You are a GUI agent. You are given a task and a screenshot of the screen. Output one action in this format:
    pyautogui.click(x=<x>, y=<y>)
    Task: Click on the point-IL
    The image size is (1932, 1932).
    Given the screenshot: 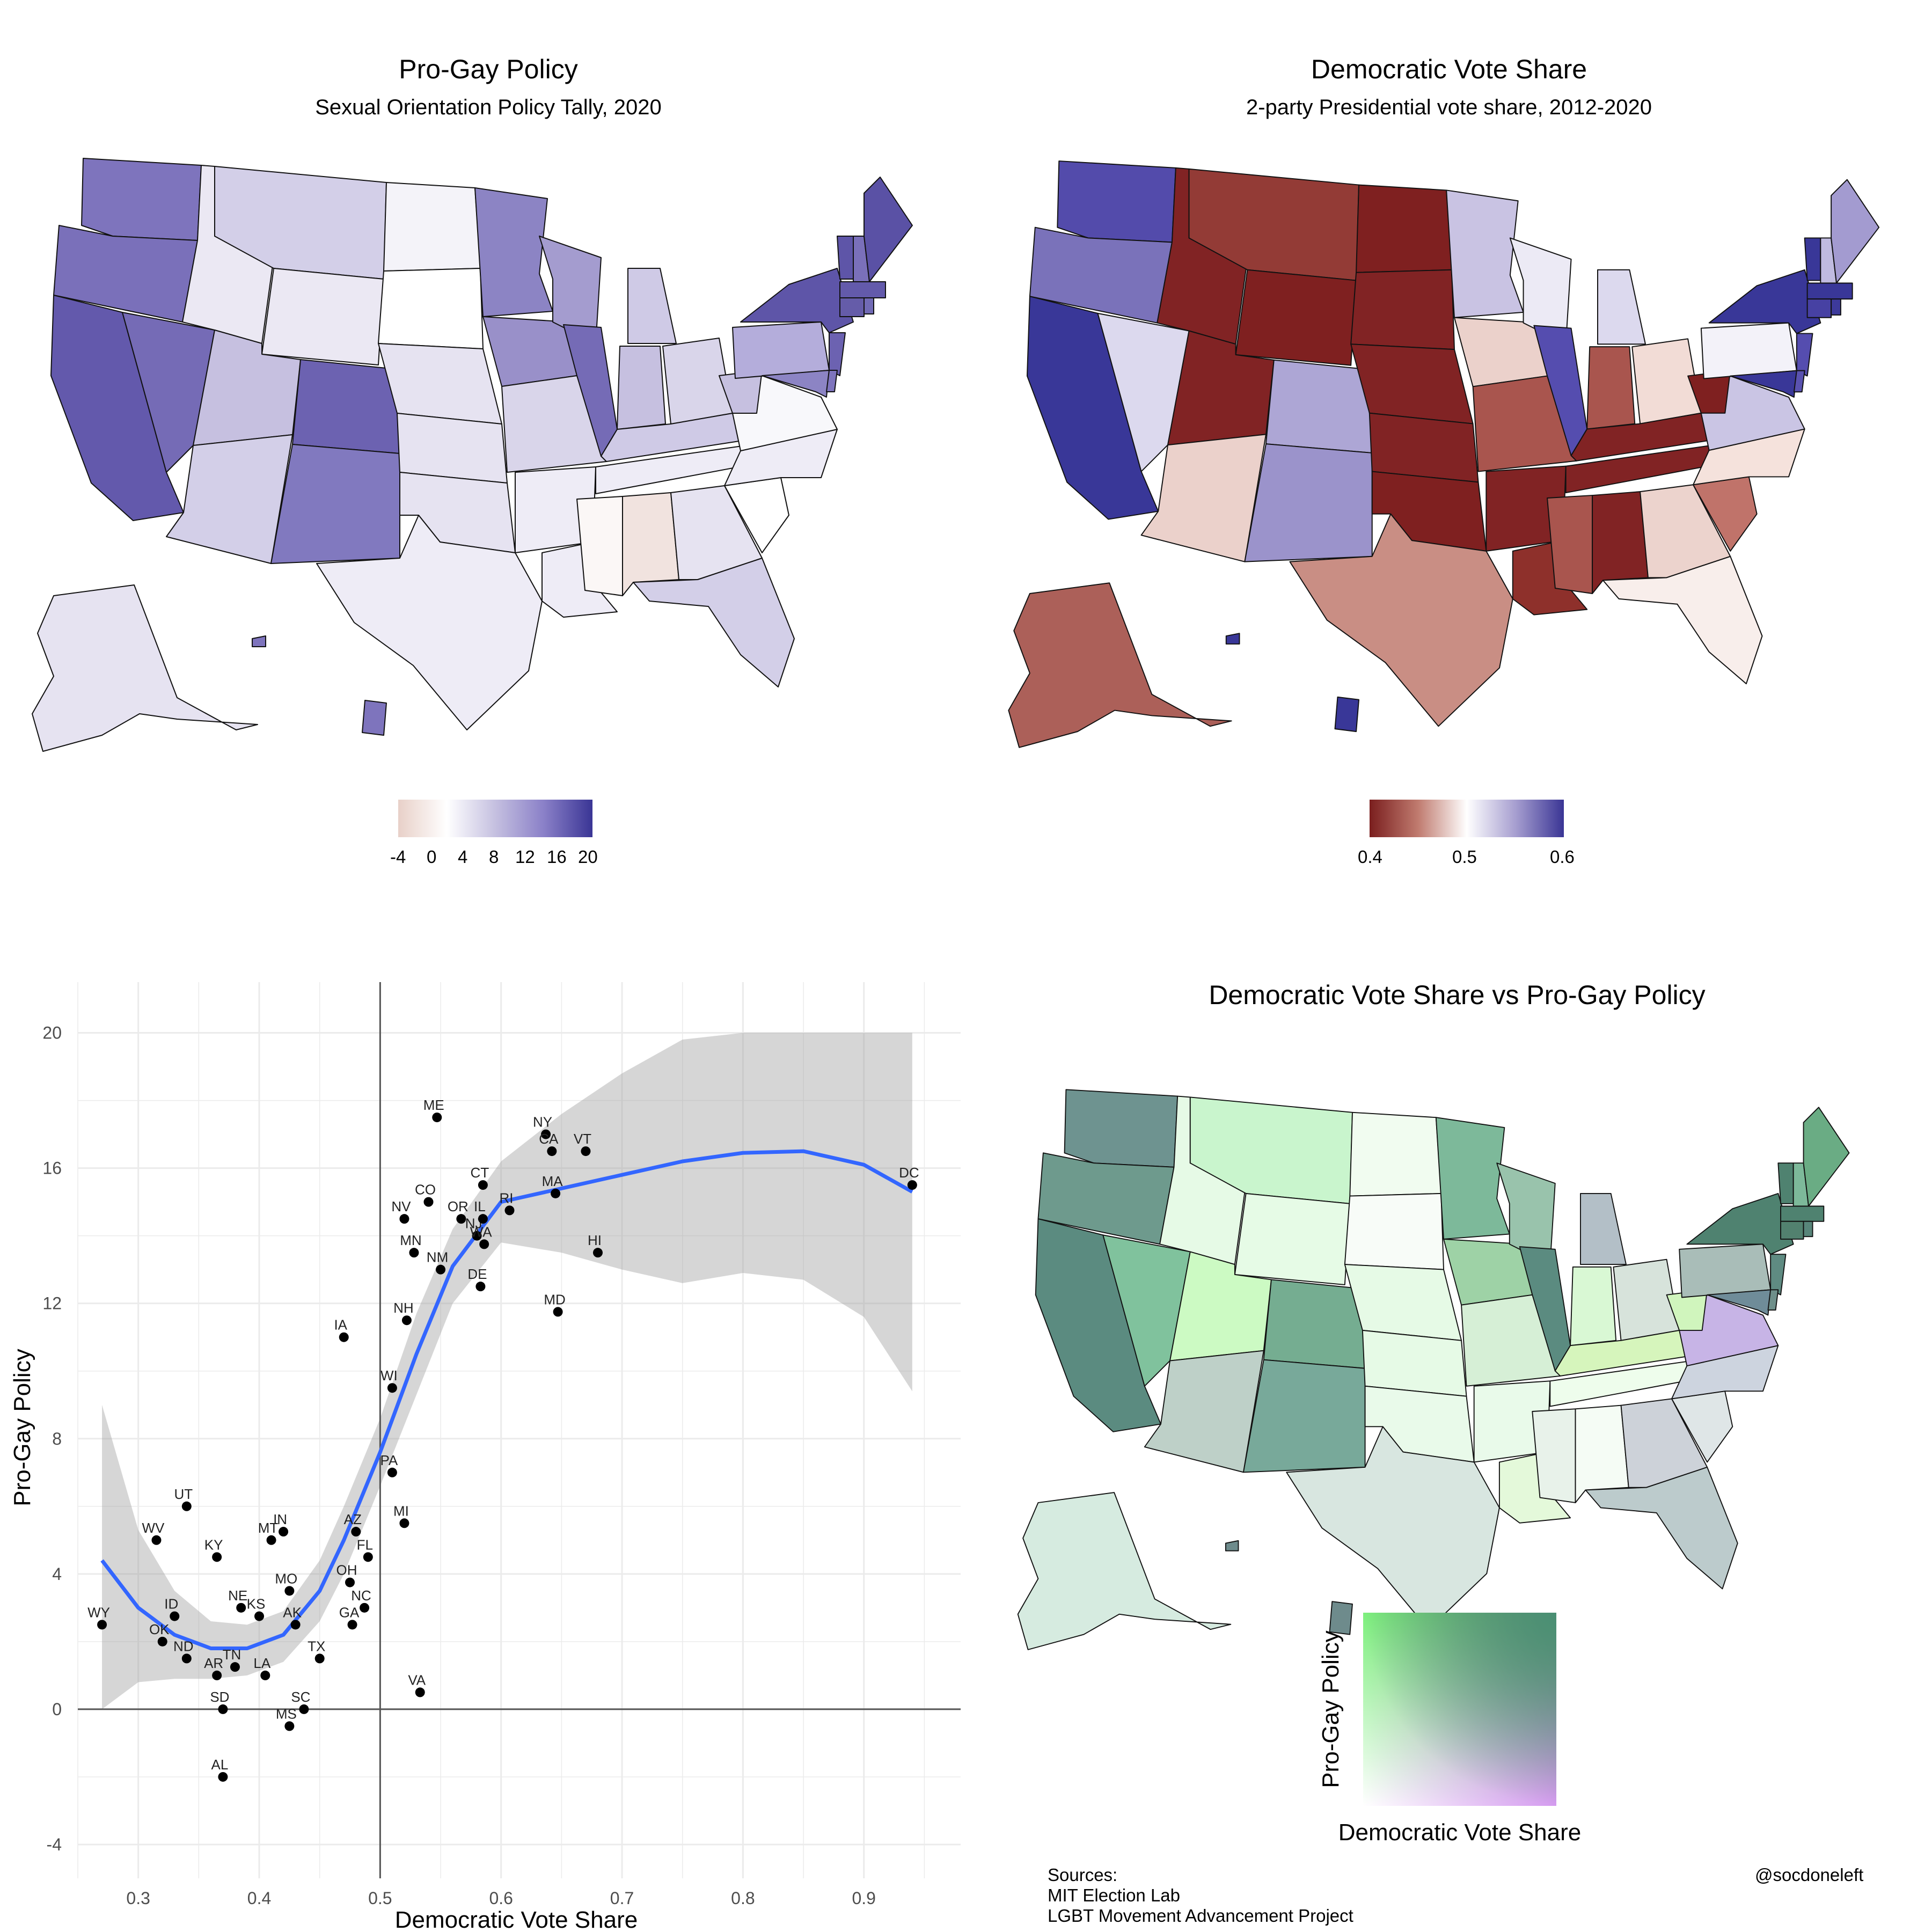 What is the action you would take?
    pyautogui.click(x=483, y=1219)
    